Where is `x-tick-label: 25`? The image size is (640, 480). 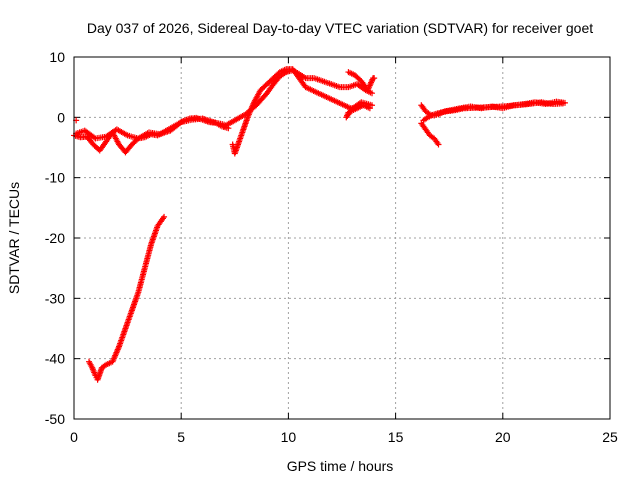
x-tick-label: 25 is located at coordinates (610, 437).